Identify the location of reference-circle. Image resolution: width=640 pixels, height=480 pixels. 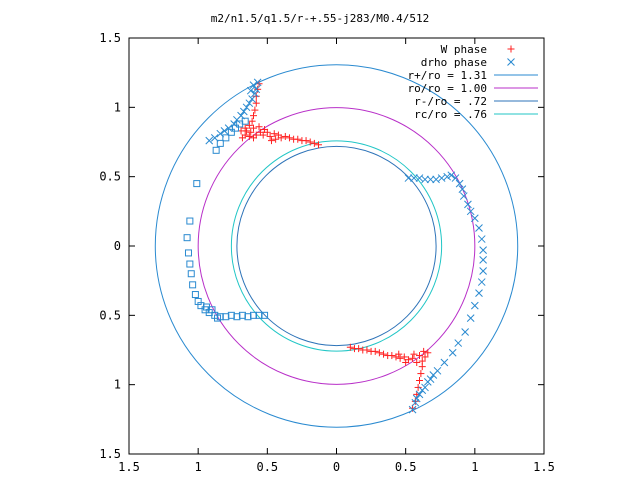
(336, 246).